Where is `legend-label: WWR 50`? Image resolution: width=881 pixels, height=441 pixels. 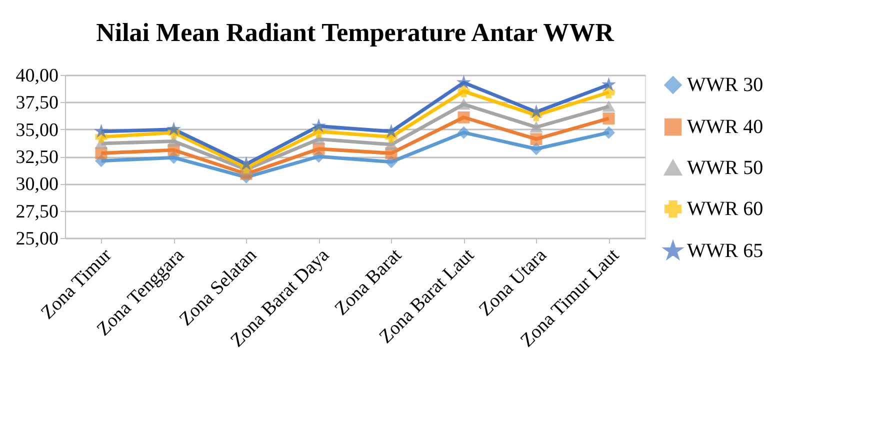
legend-label: WWR 50 is located at coordinates (725, 168).